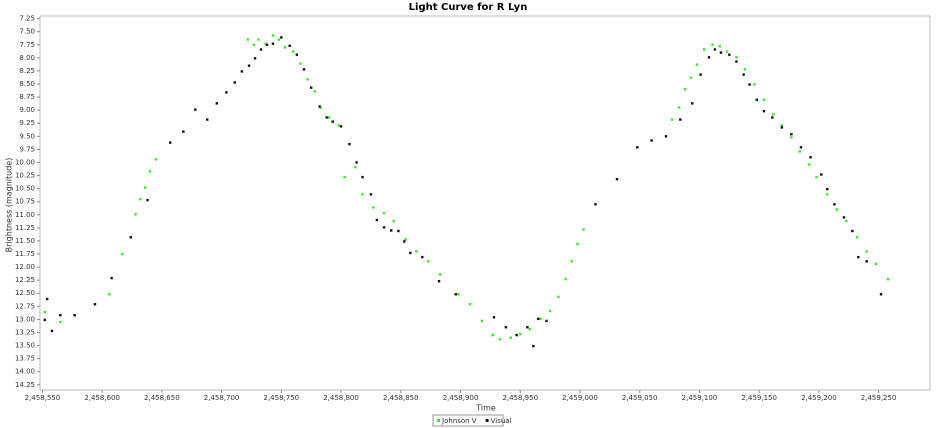 The width and height of the screenshot is (936, 428). I want to click on y-tick-label: 10.00, so click(25, 162).